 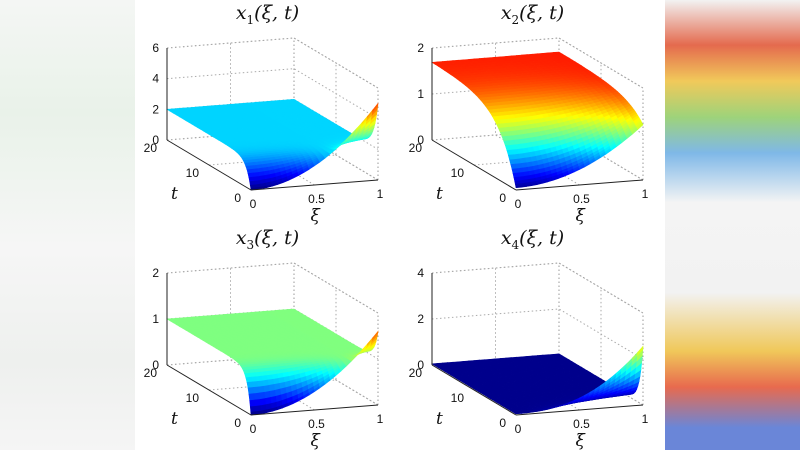 I want to click on subplot-title: x4(ξ, t), so click(x=532, y=239).